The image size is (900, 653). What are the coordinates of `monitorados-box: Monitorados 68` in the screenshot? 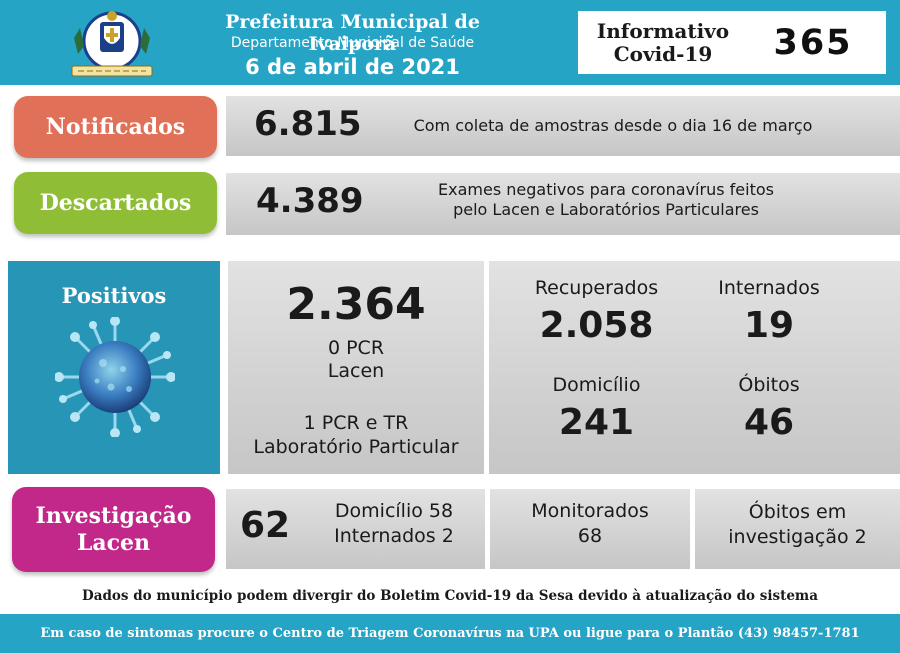 It's located at (590, 529).